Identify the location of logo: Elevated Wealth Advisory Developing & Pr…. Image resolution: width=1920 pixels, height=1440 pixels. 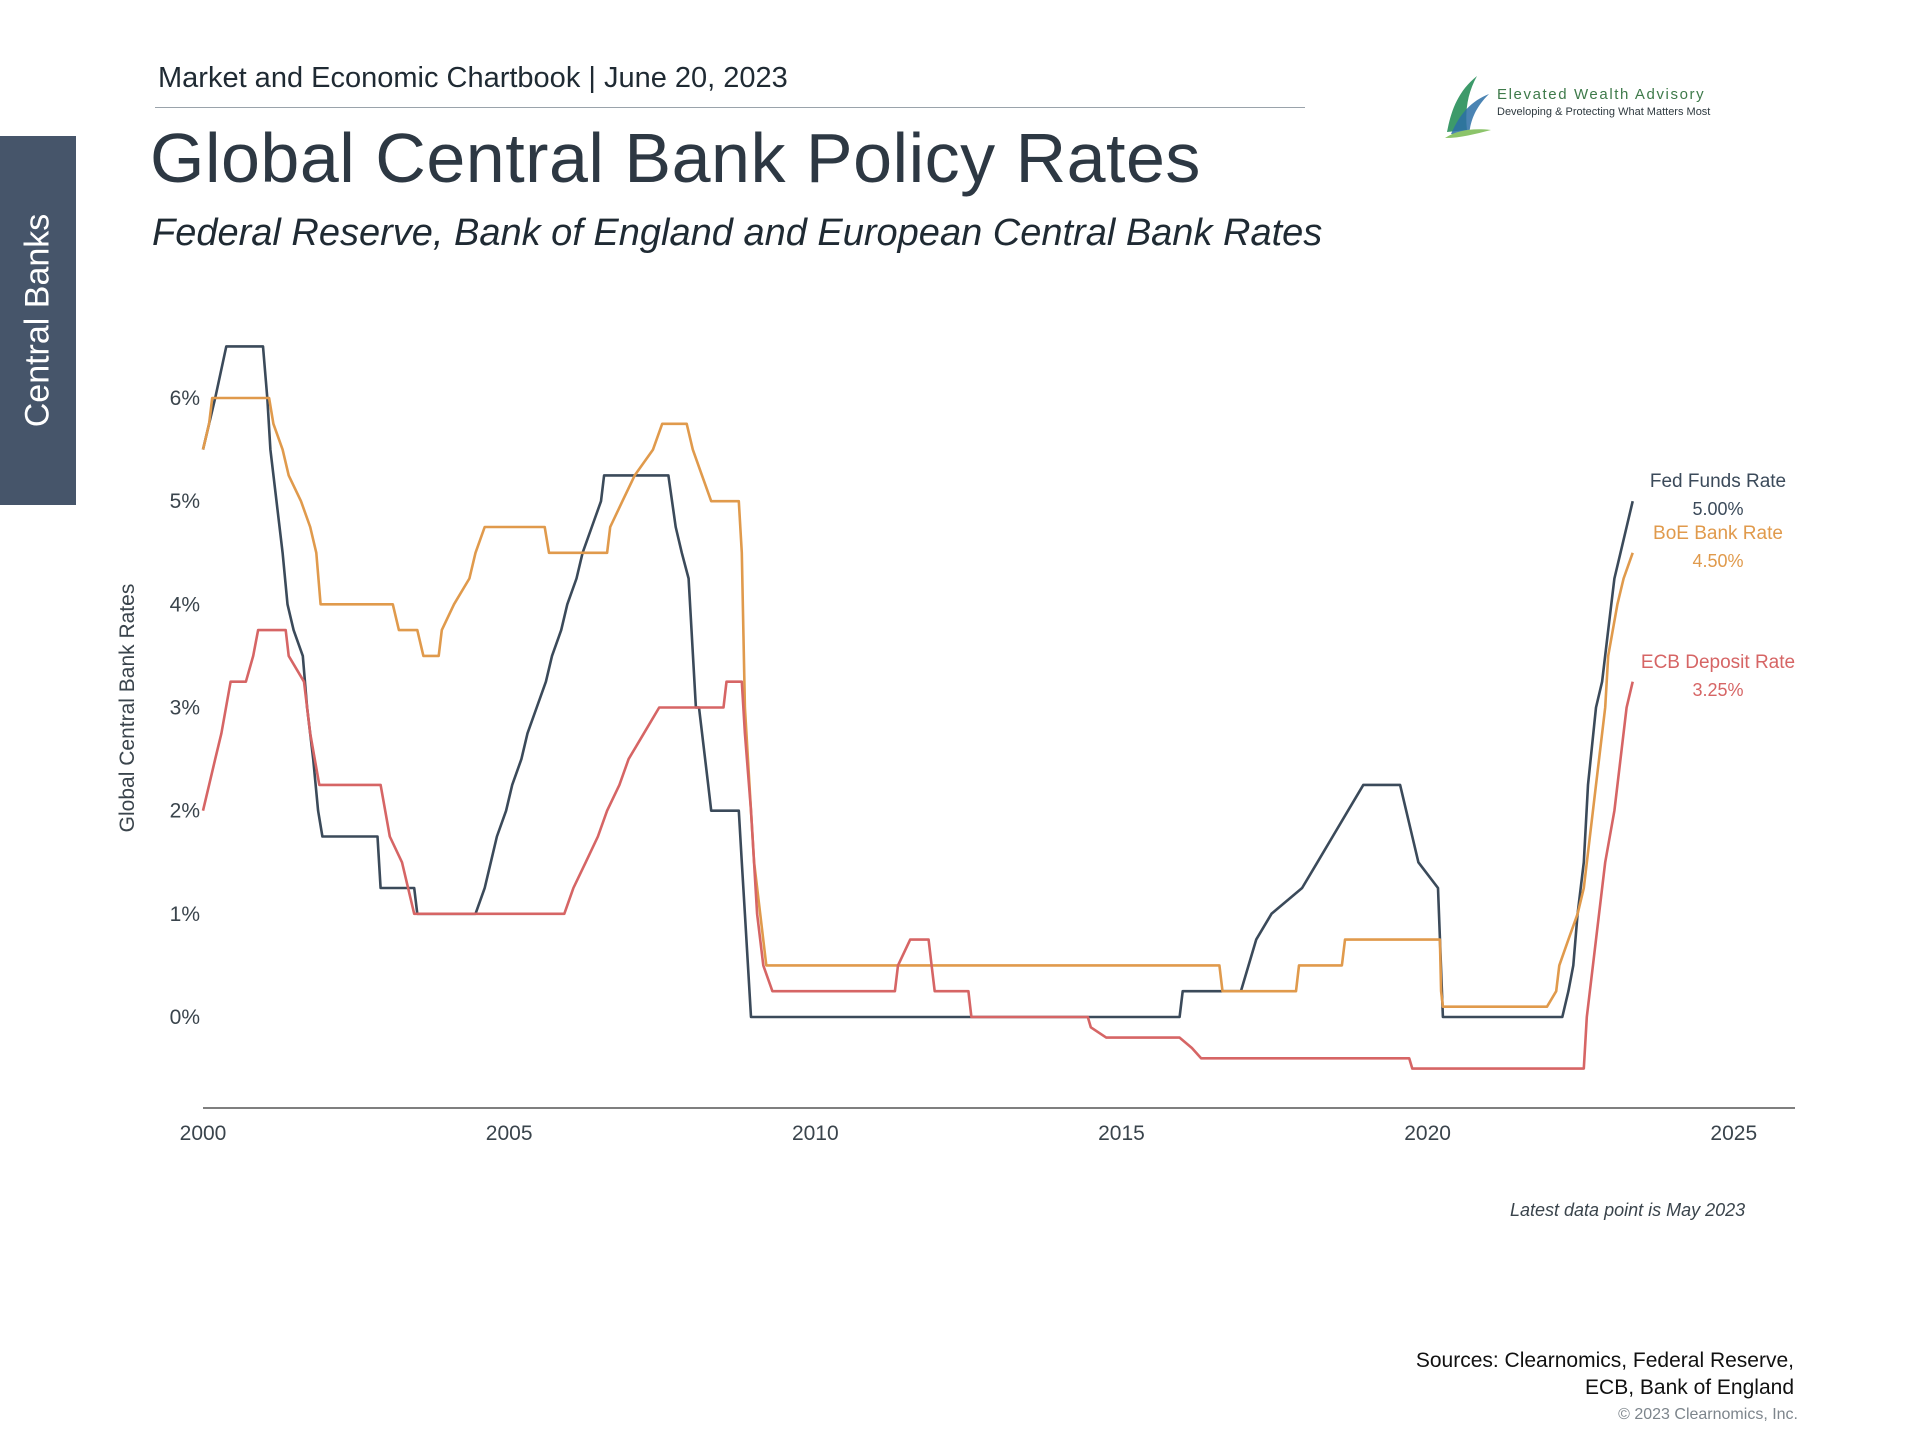
(1597, 107).